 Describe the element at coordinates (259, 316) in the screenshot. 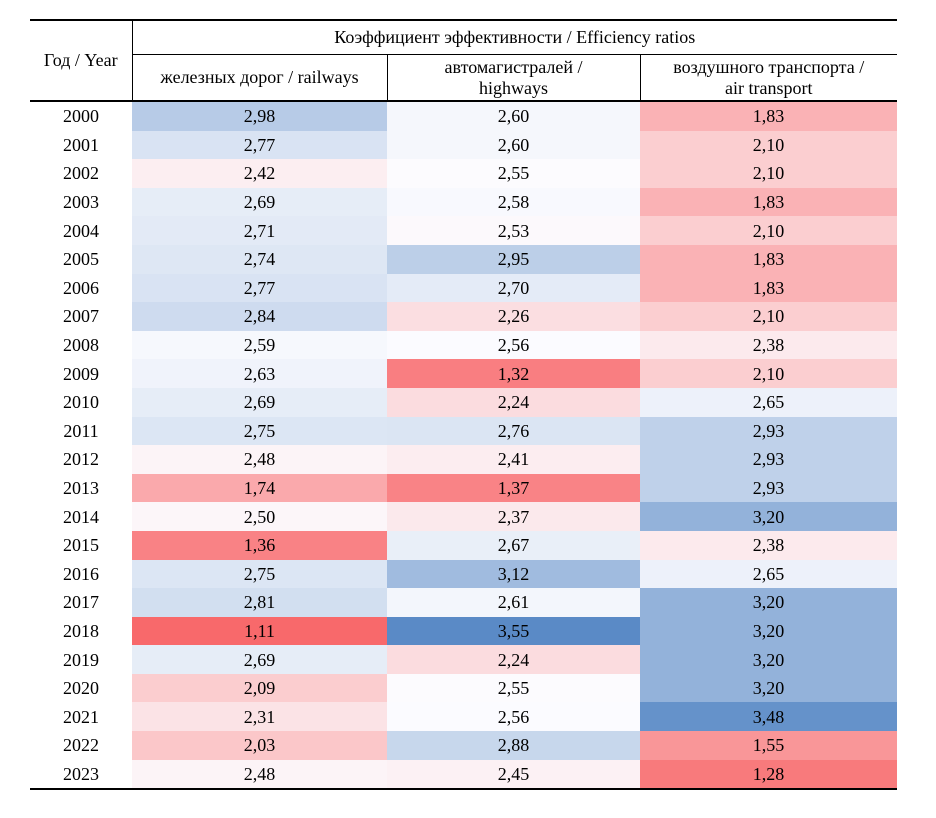

I see `railways-cell: 2,84` at that location.